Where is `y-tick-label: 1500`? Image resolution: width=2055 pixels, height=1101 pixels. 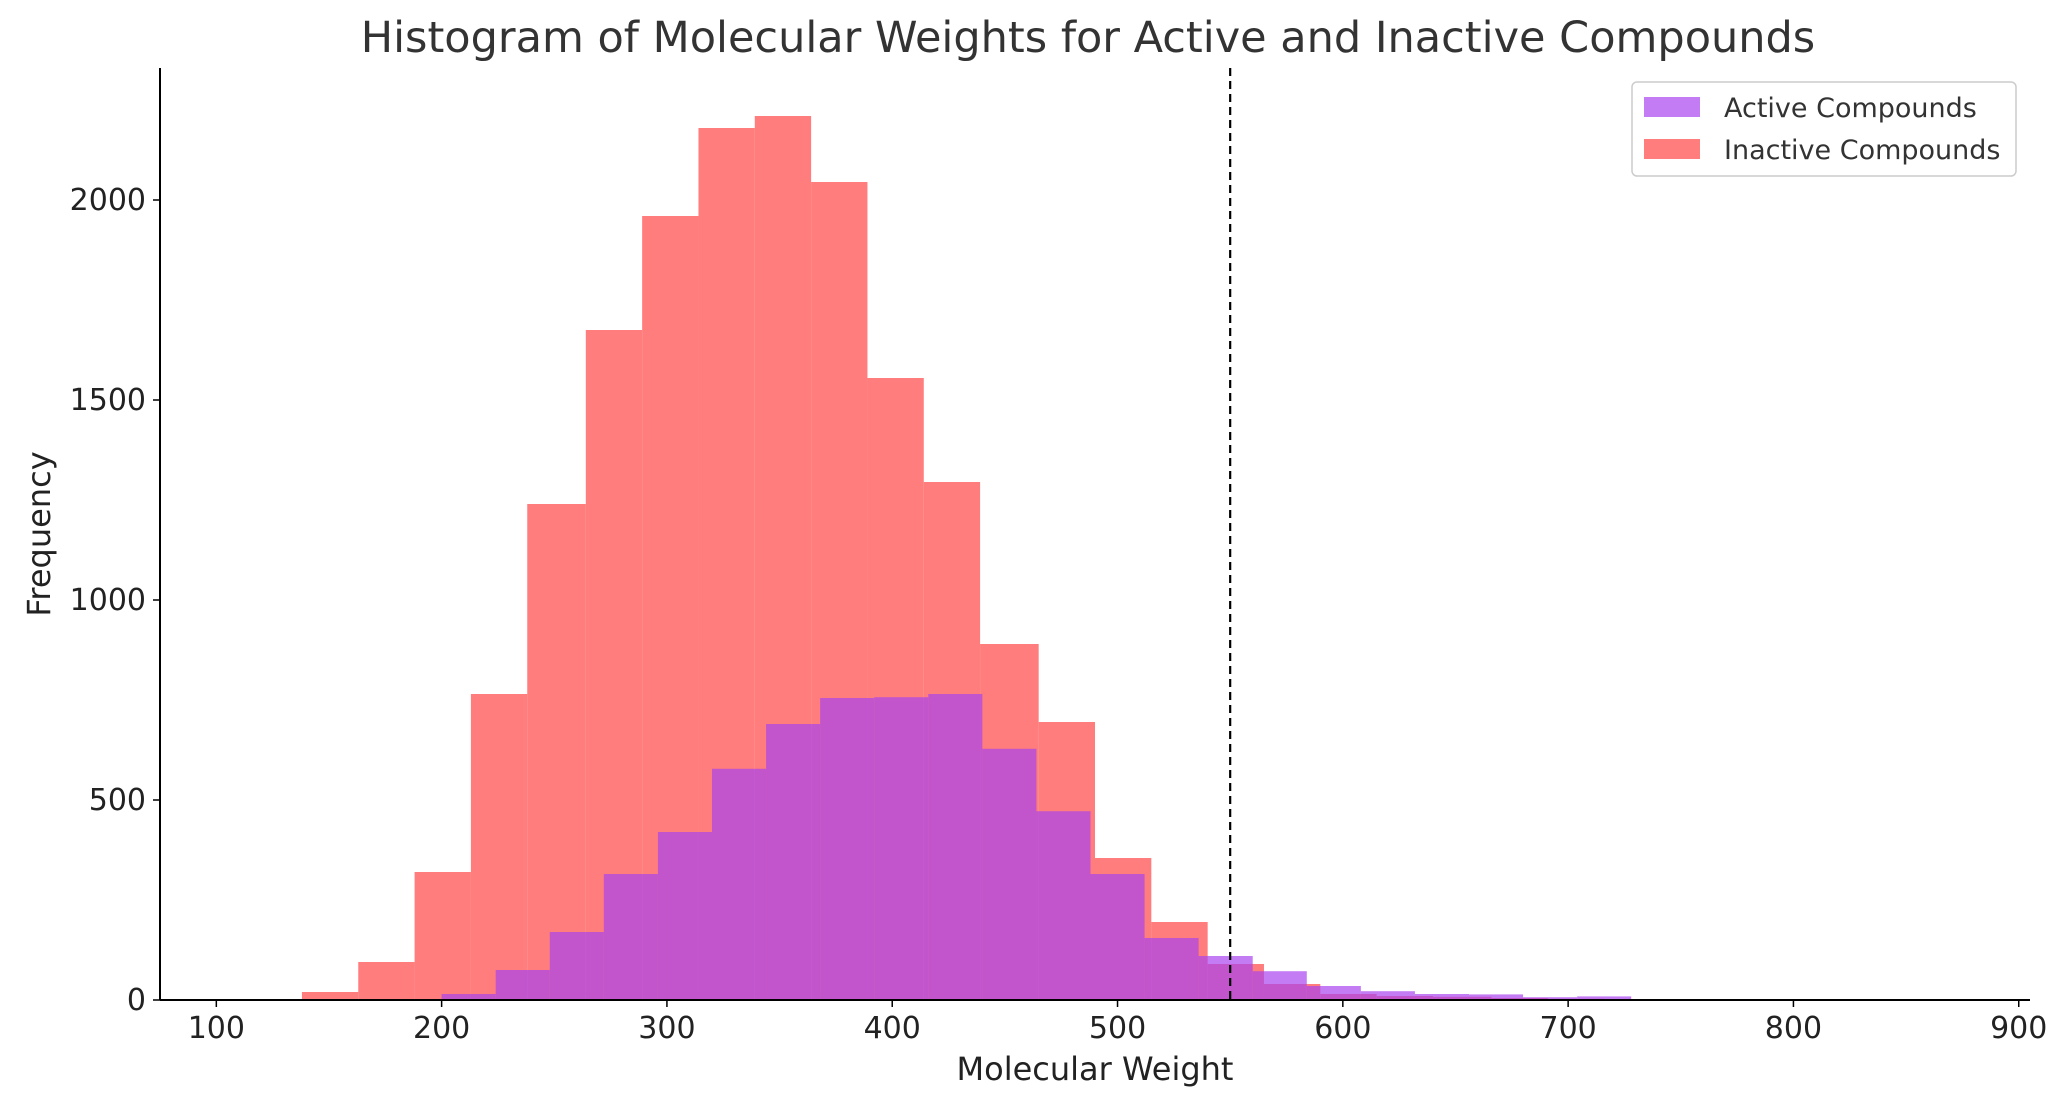
y-tick-label: 1500 is located at coordinates (108, 400).